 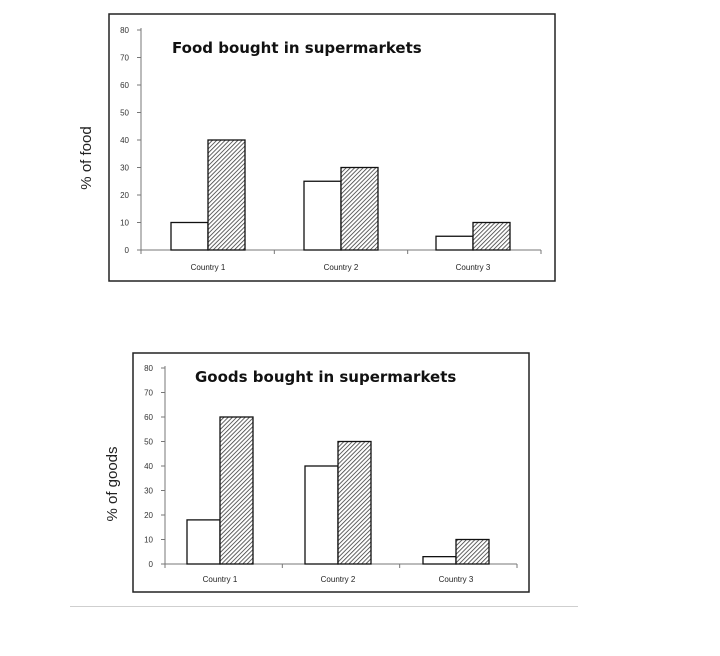 What do you see at coordinates (439, 560) in the screenshot?
I see `bar-goods-country3-series1` at bounding box center [439, 560].